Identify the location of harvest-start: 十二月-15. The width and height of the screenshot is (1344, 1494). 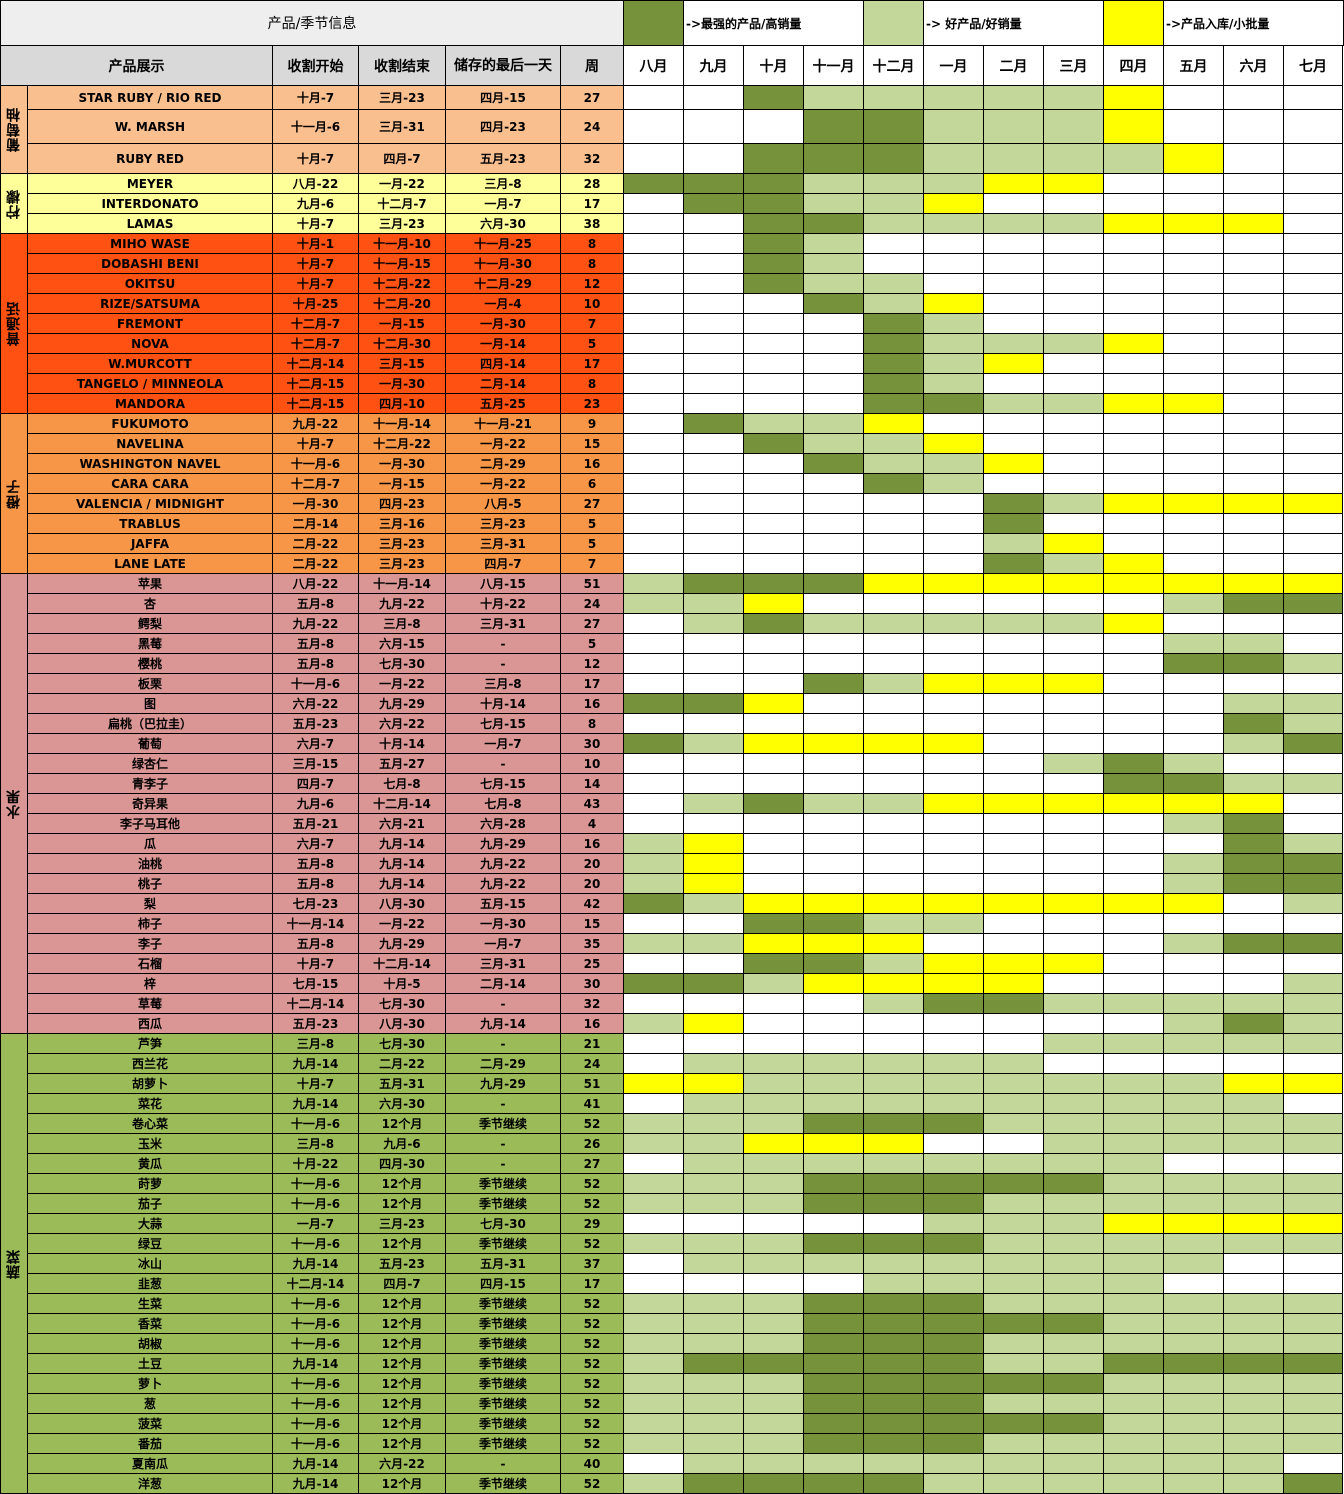
(316, 384).